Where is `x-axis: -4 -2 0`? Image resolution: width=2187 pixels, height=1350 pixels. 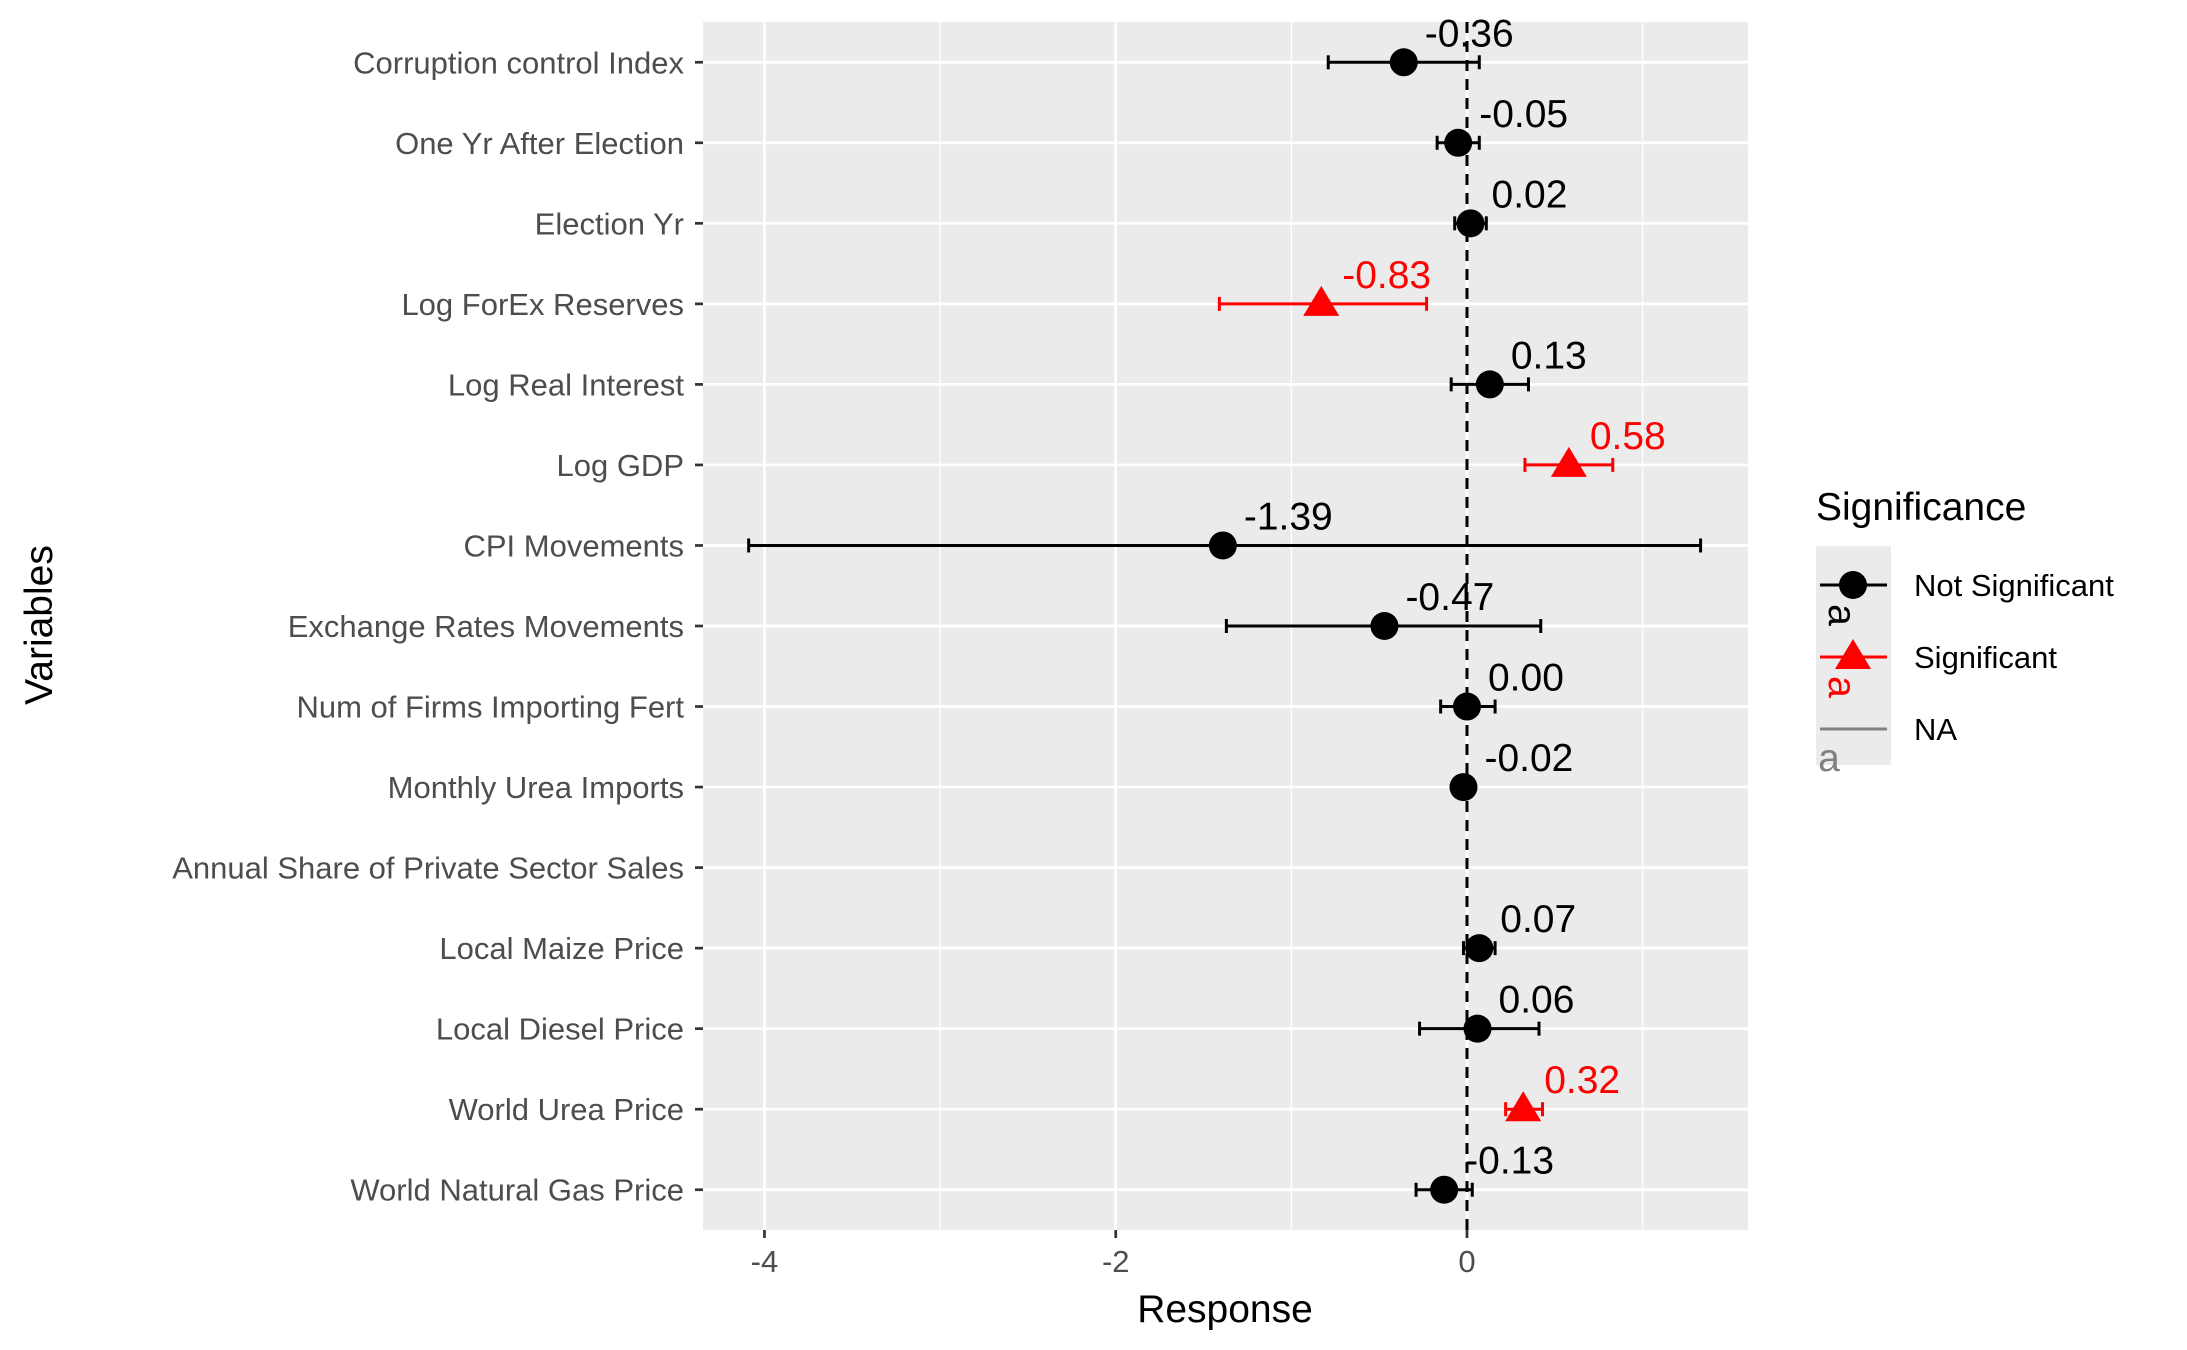 x-axis: -4 -2 0 is located at coordinates (1113, 1254).